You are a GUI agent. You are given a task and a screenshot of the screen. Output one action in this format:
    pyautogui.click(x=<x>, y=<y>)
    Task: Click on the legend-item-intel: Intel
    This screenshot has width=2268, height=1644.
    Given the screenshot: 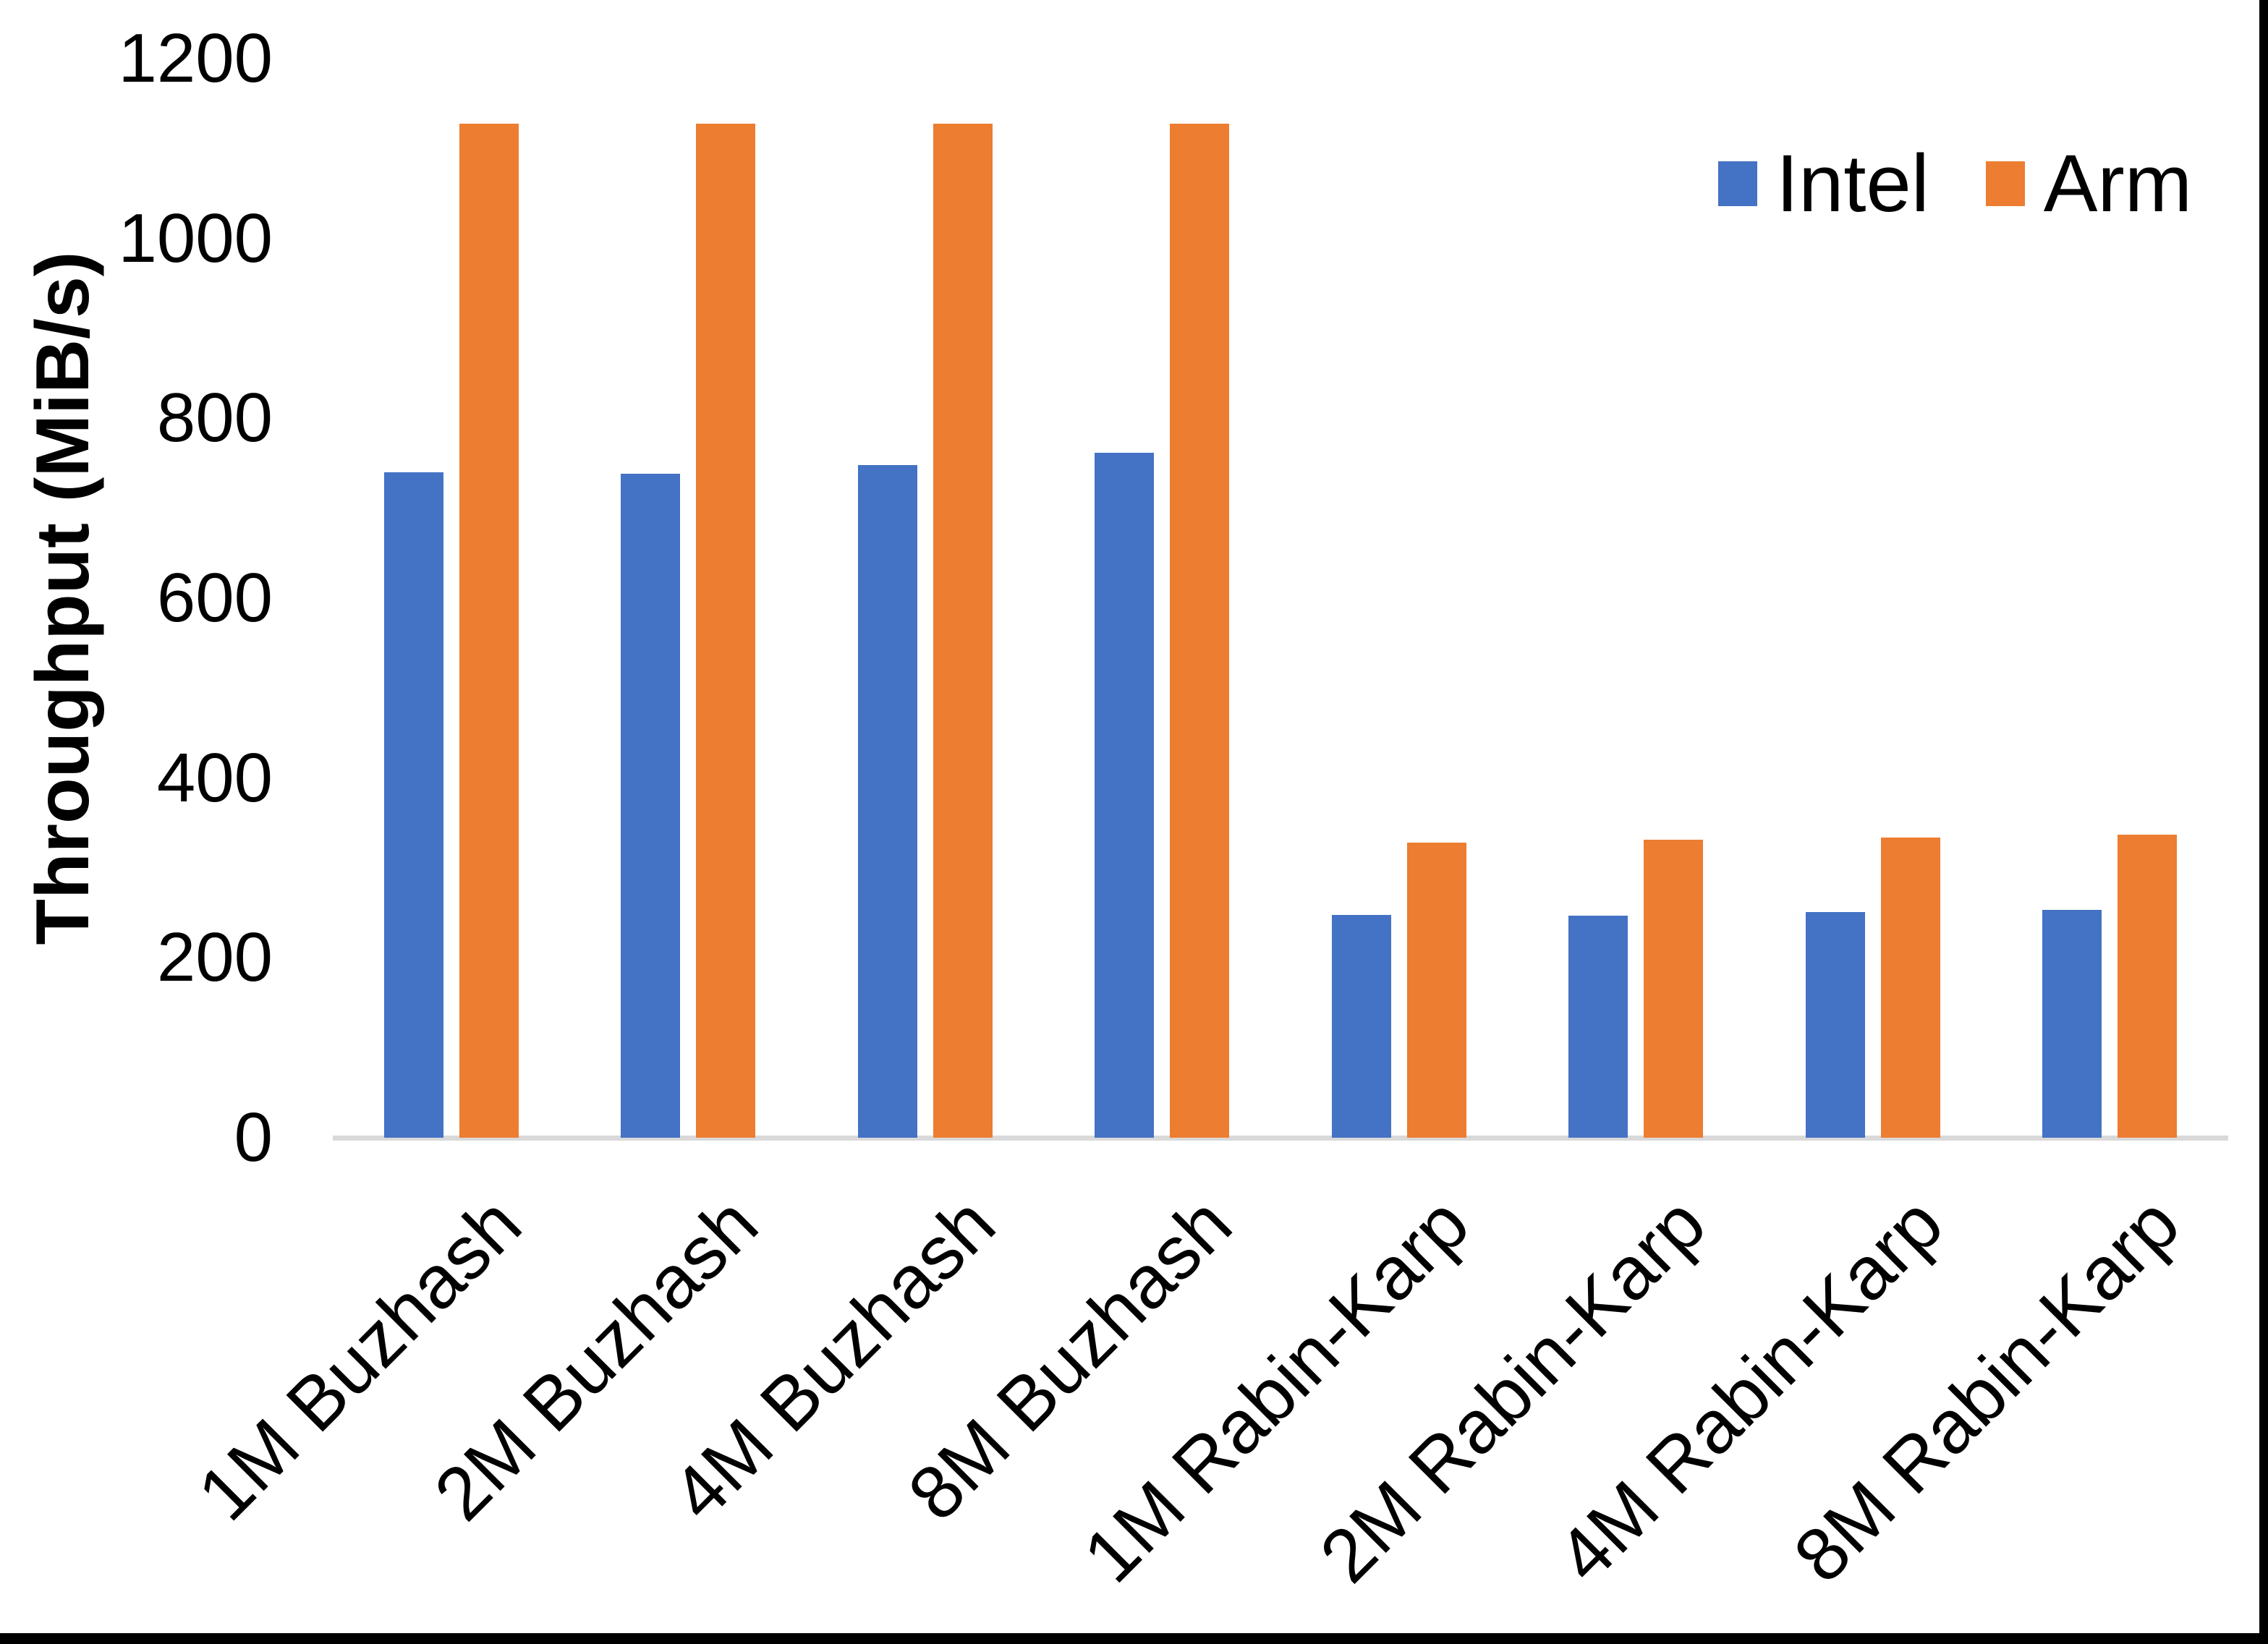 What is the action you would take?
    pyautogui.click(x=1823, y=183)
    